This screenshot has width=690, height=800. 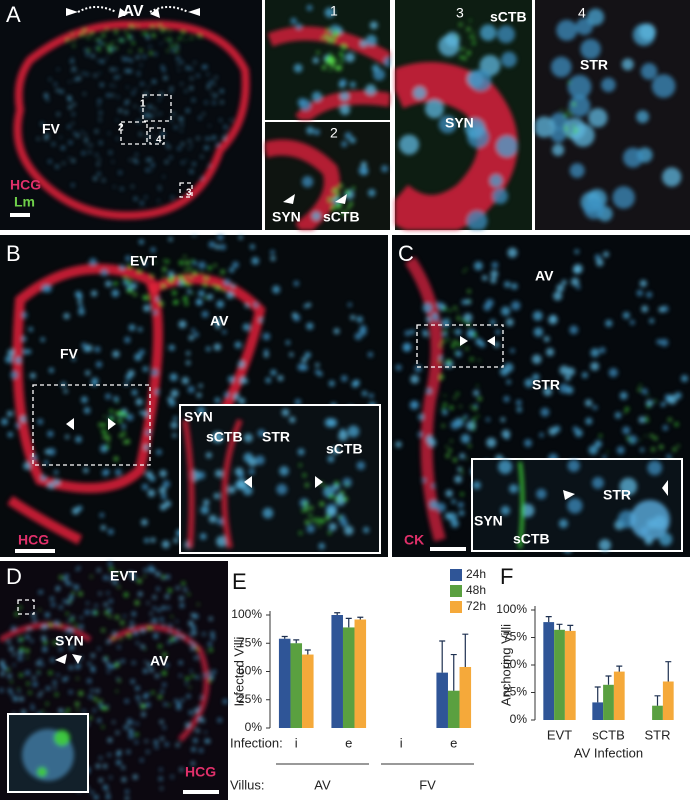 What do you see at coordinates (131, 120) in the screenshot?
I see `membrane` at bounding box center [131, 120].